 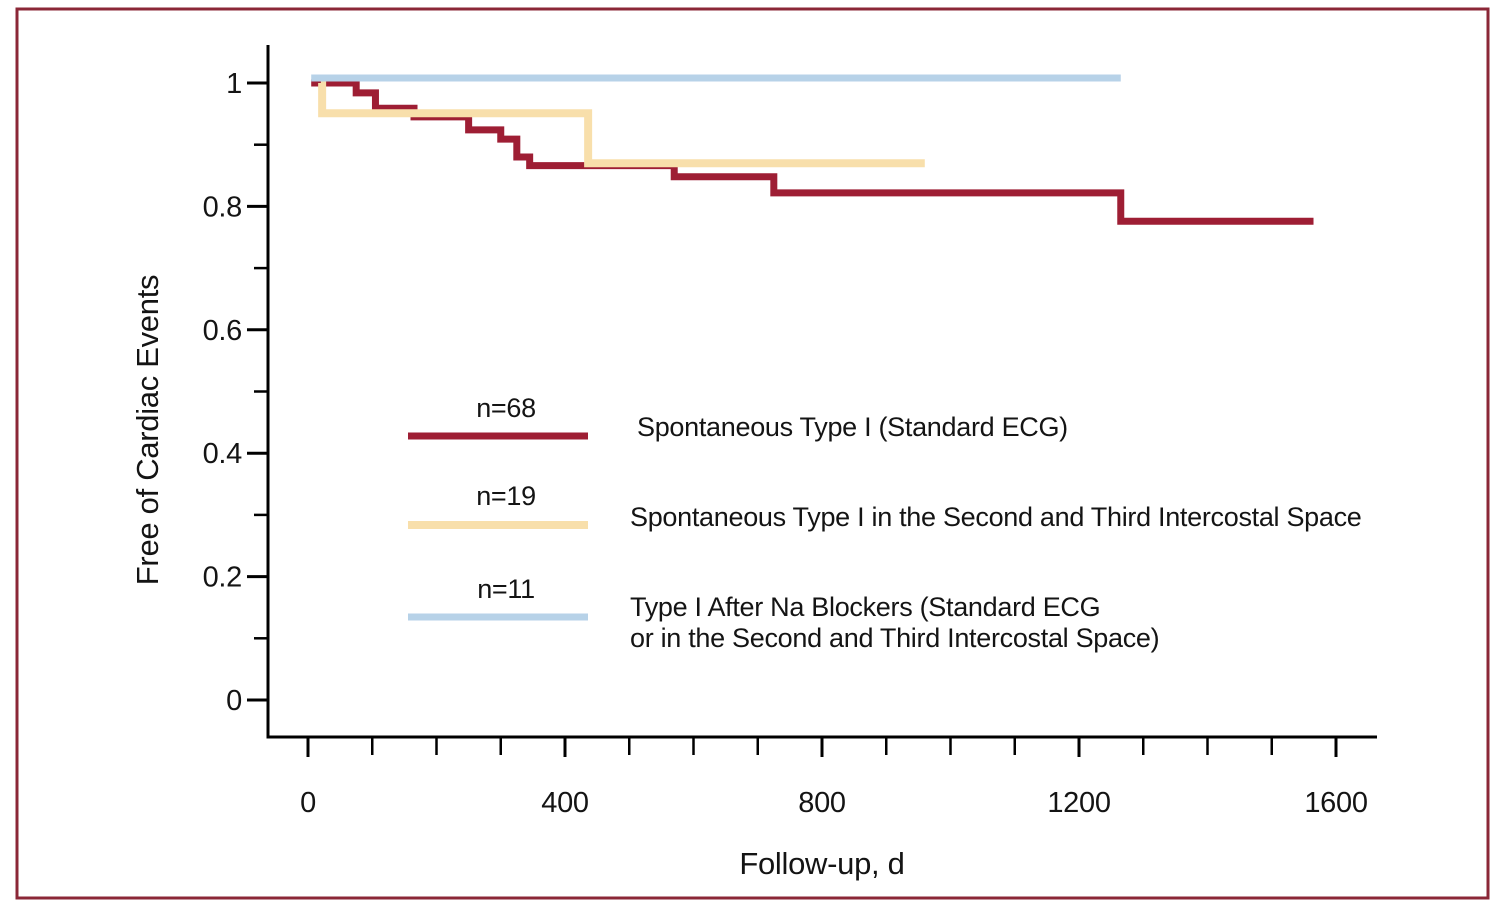 What do you see at coordinates (822, 803) in the screenshot?
I see `x-tick-label: 800` at bounding box center [822, 803].